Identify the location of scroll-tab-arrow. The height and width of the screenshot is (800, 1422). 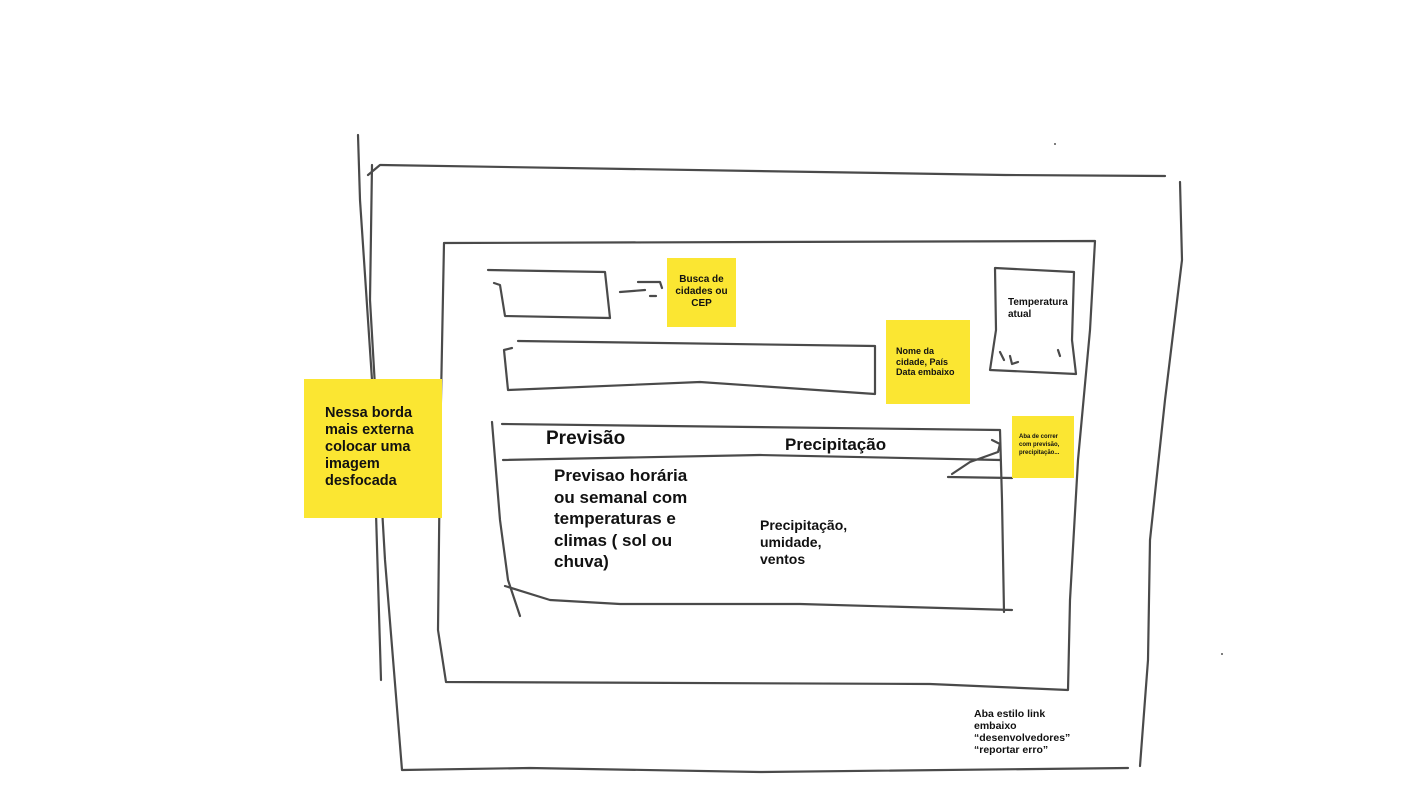
(980, 459).